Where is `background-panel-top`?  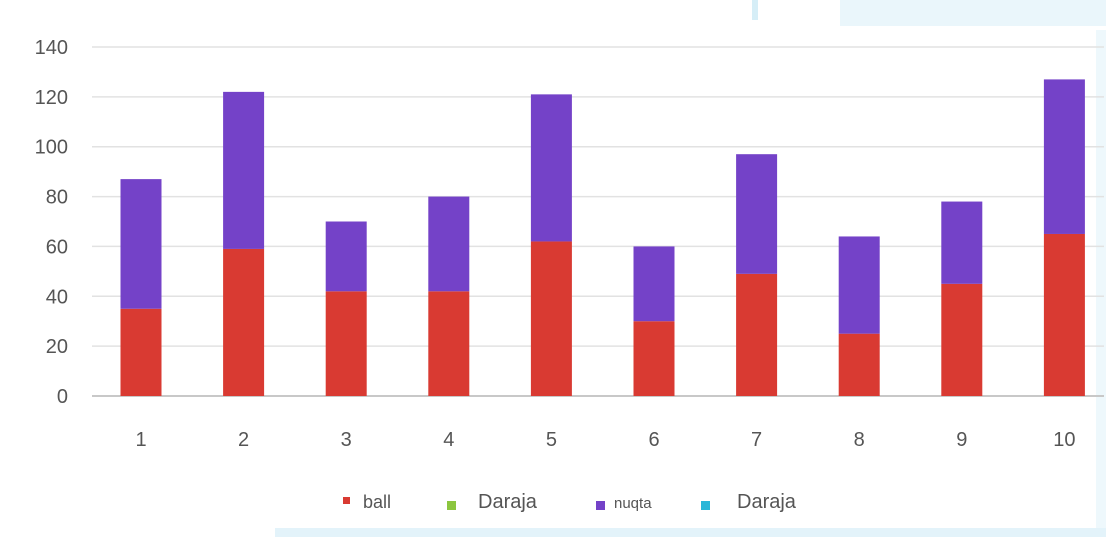
background-panel-top is located at coordinates (973, 13).